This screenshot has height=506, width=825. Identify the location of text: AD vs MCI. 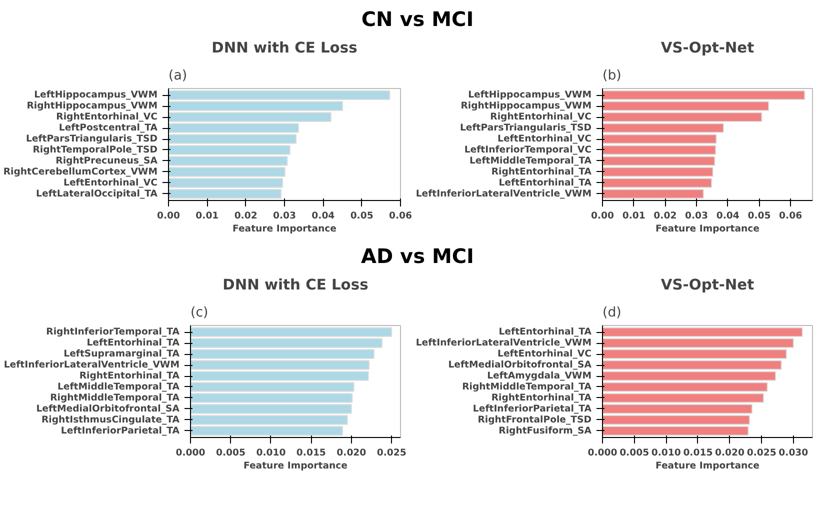
(417, 256).